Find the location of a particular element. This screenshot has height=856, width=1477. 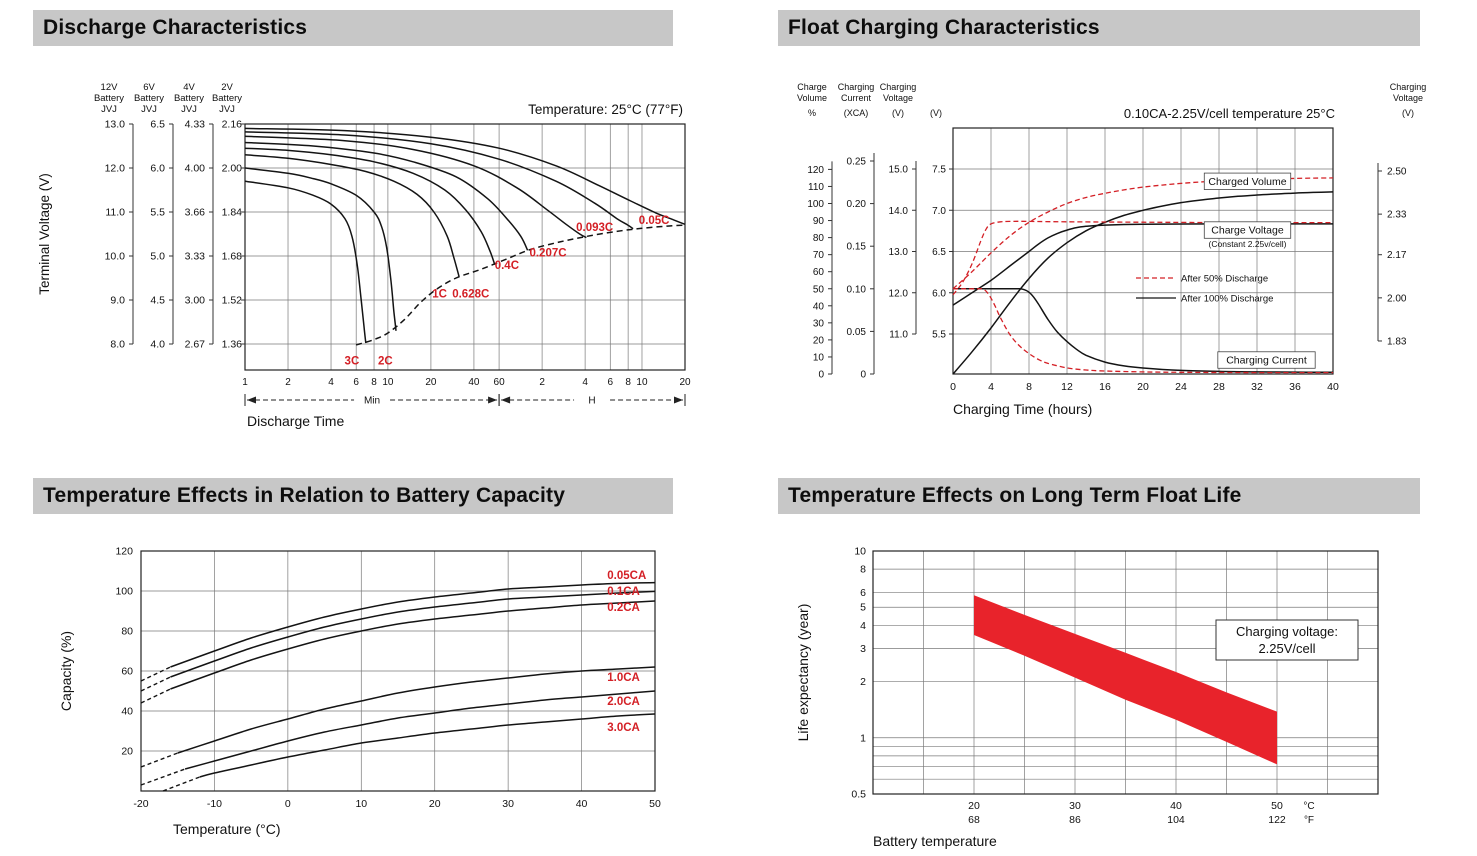

charging-voltage-annotation-line: Charging voltage: is located at coordinates (1287, 631).